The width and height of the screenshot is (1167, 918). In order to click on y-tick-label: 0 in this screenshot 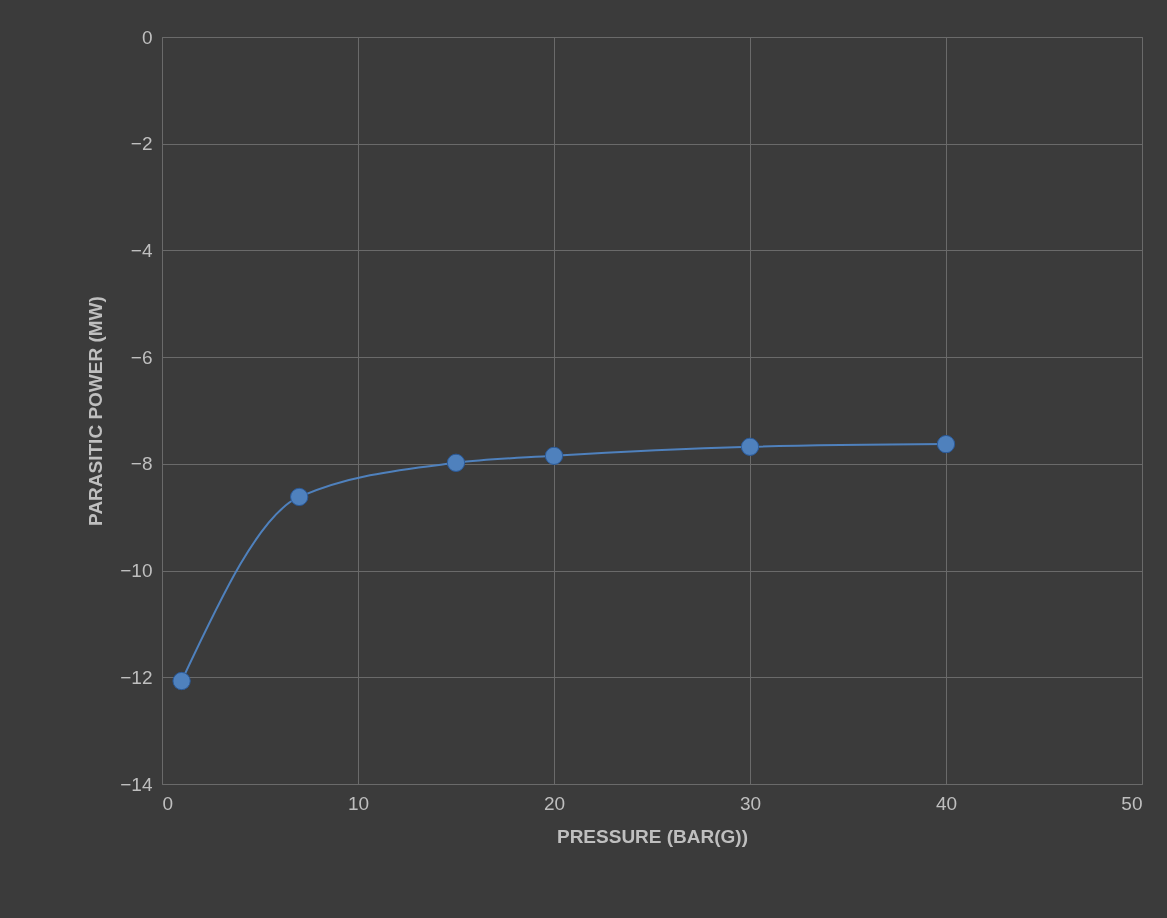, I will do `click(147, 37)`.